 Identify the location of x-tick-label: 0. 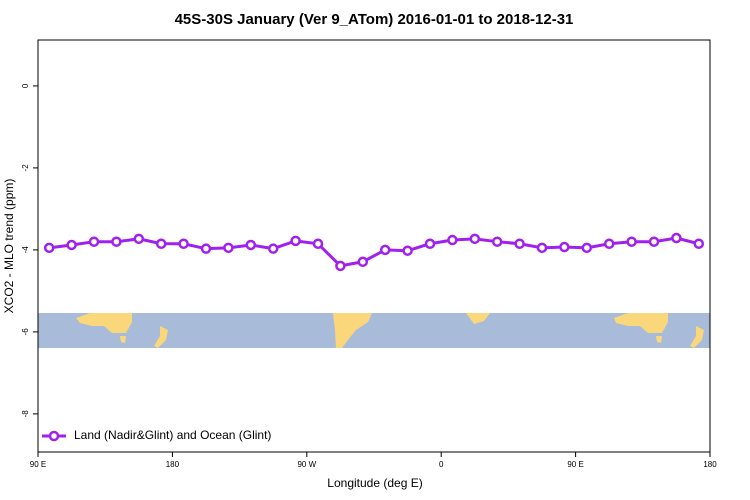
(441, 464).